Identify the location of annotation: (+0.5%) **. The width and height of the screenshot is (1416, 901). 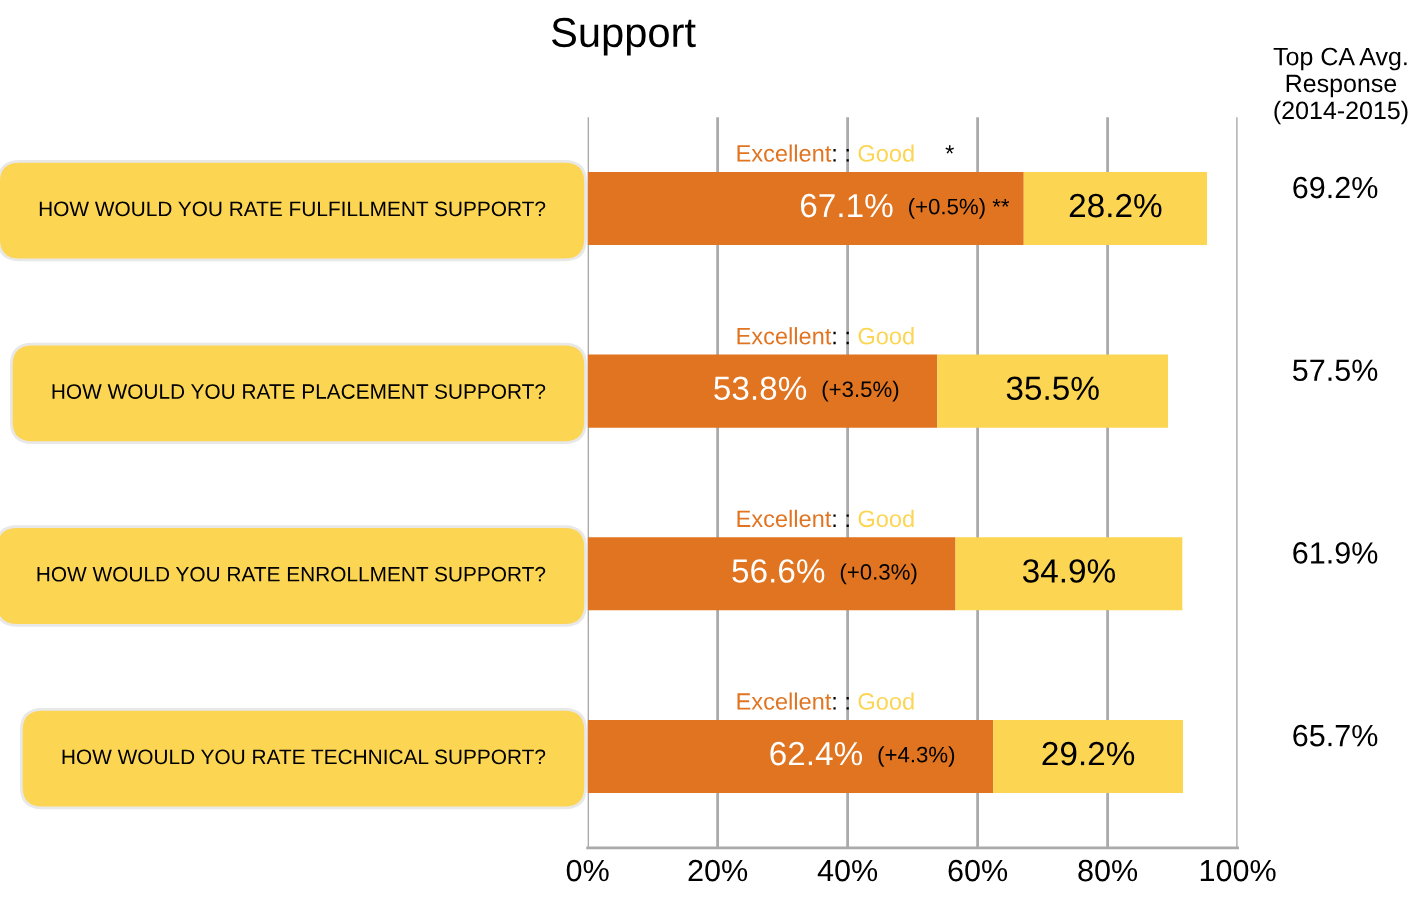
(959, 208).